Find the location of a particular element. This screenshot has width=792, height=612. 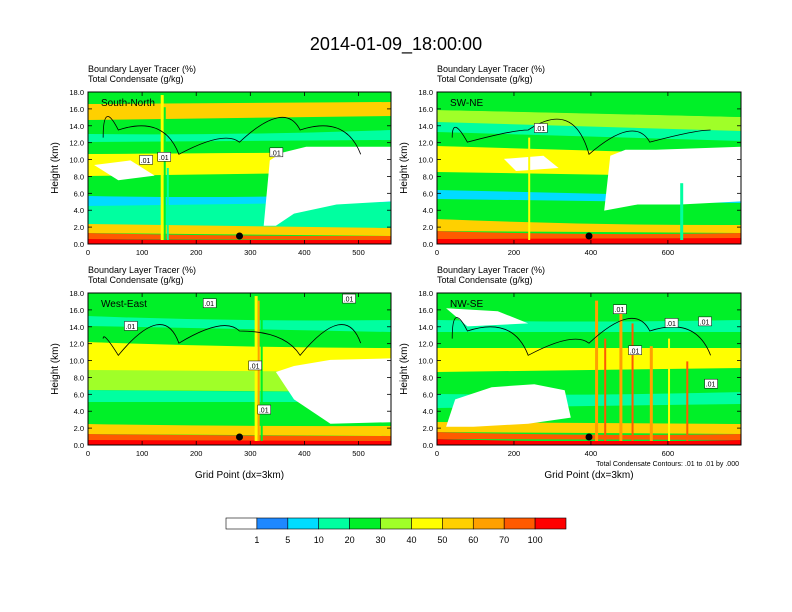

panel-label: South-North is located at coordinates (128, 103).